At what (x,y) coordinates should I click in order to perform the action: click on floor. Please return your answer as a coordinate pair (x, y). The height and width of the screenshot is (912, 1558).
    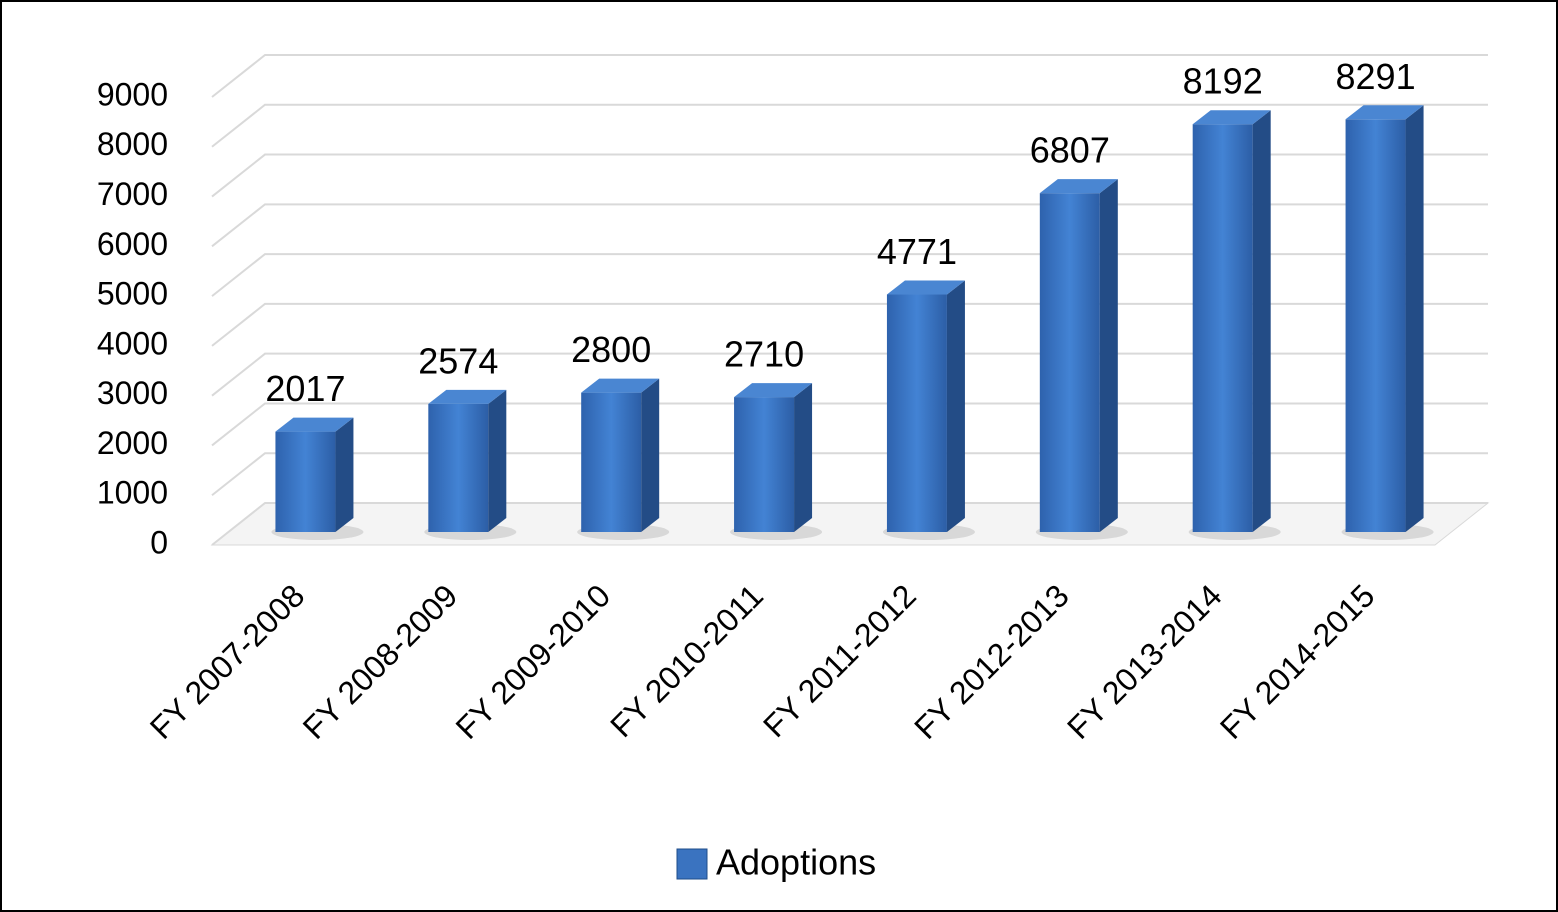
    Looking at the image, I should click on (850, 524).